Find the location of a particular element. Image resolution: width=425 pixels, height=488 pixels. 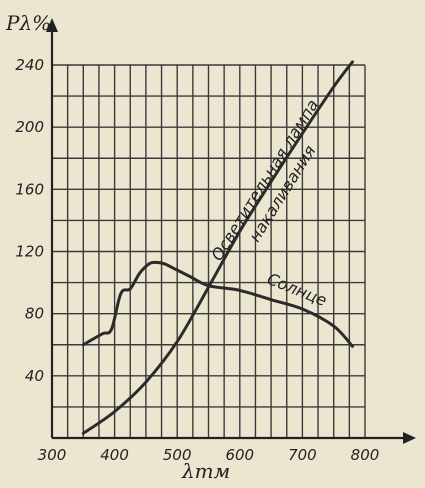

y-axis-arrow-icon is located at coordinates (52, 25).